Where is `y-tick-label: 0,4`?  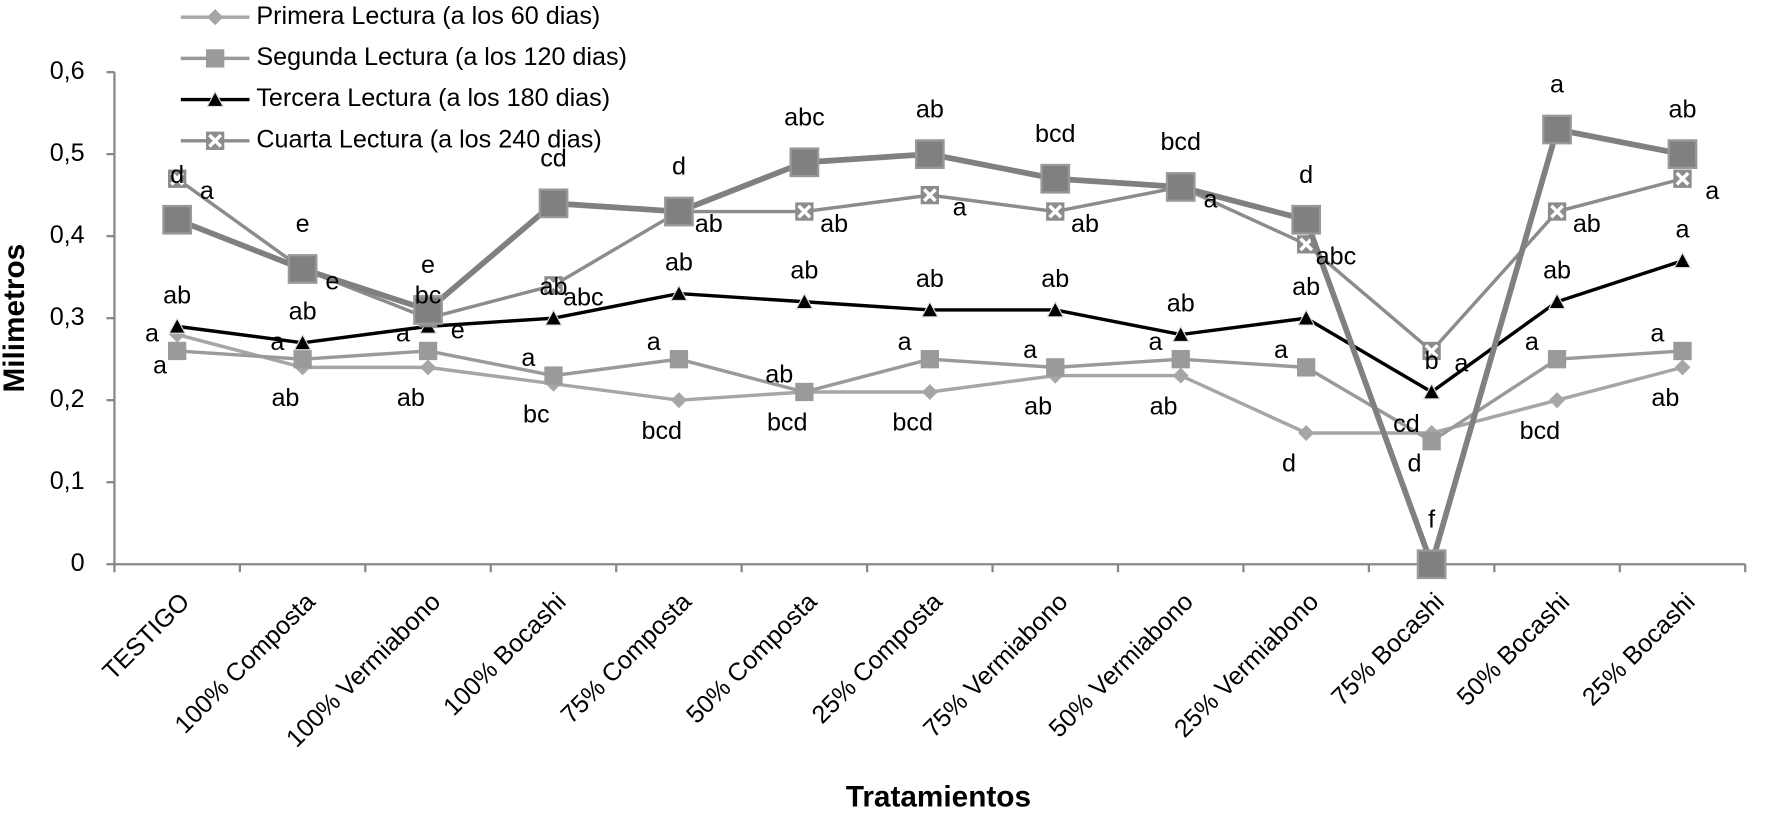 y-tick-label: 0,4 is located at coordinates (67, 235).